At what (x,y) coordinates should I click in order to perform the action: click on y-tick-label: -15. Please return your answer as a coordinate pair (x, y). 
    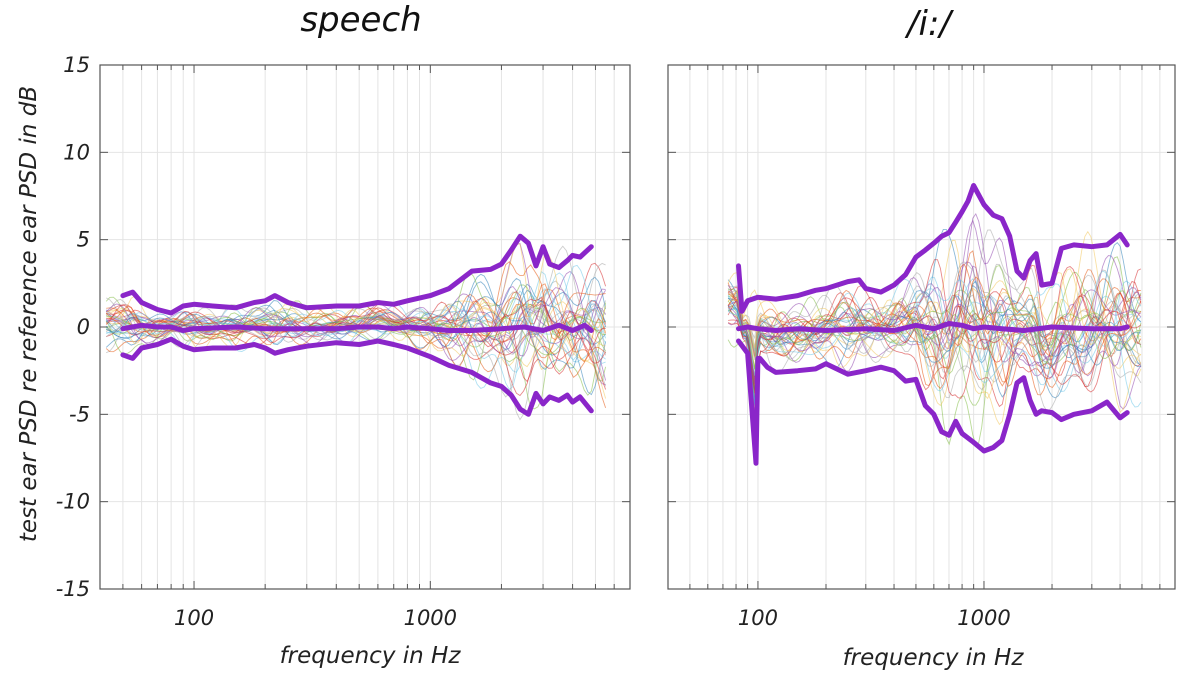
    Looking at the image, I should click on (73, 589).